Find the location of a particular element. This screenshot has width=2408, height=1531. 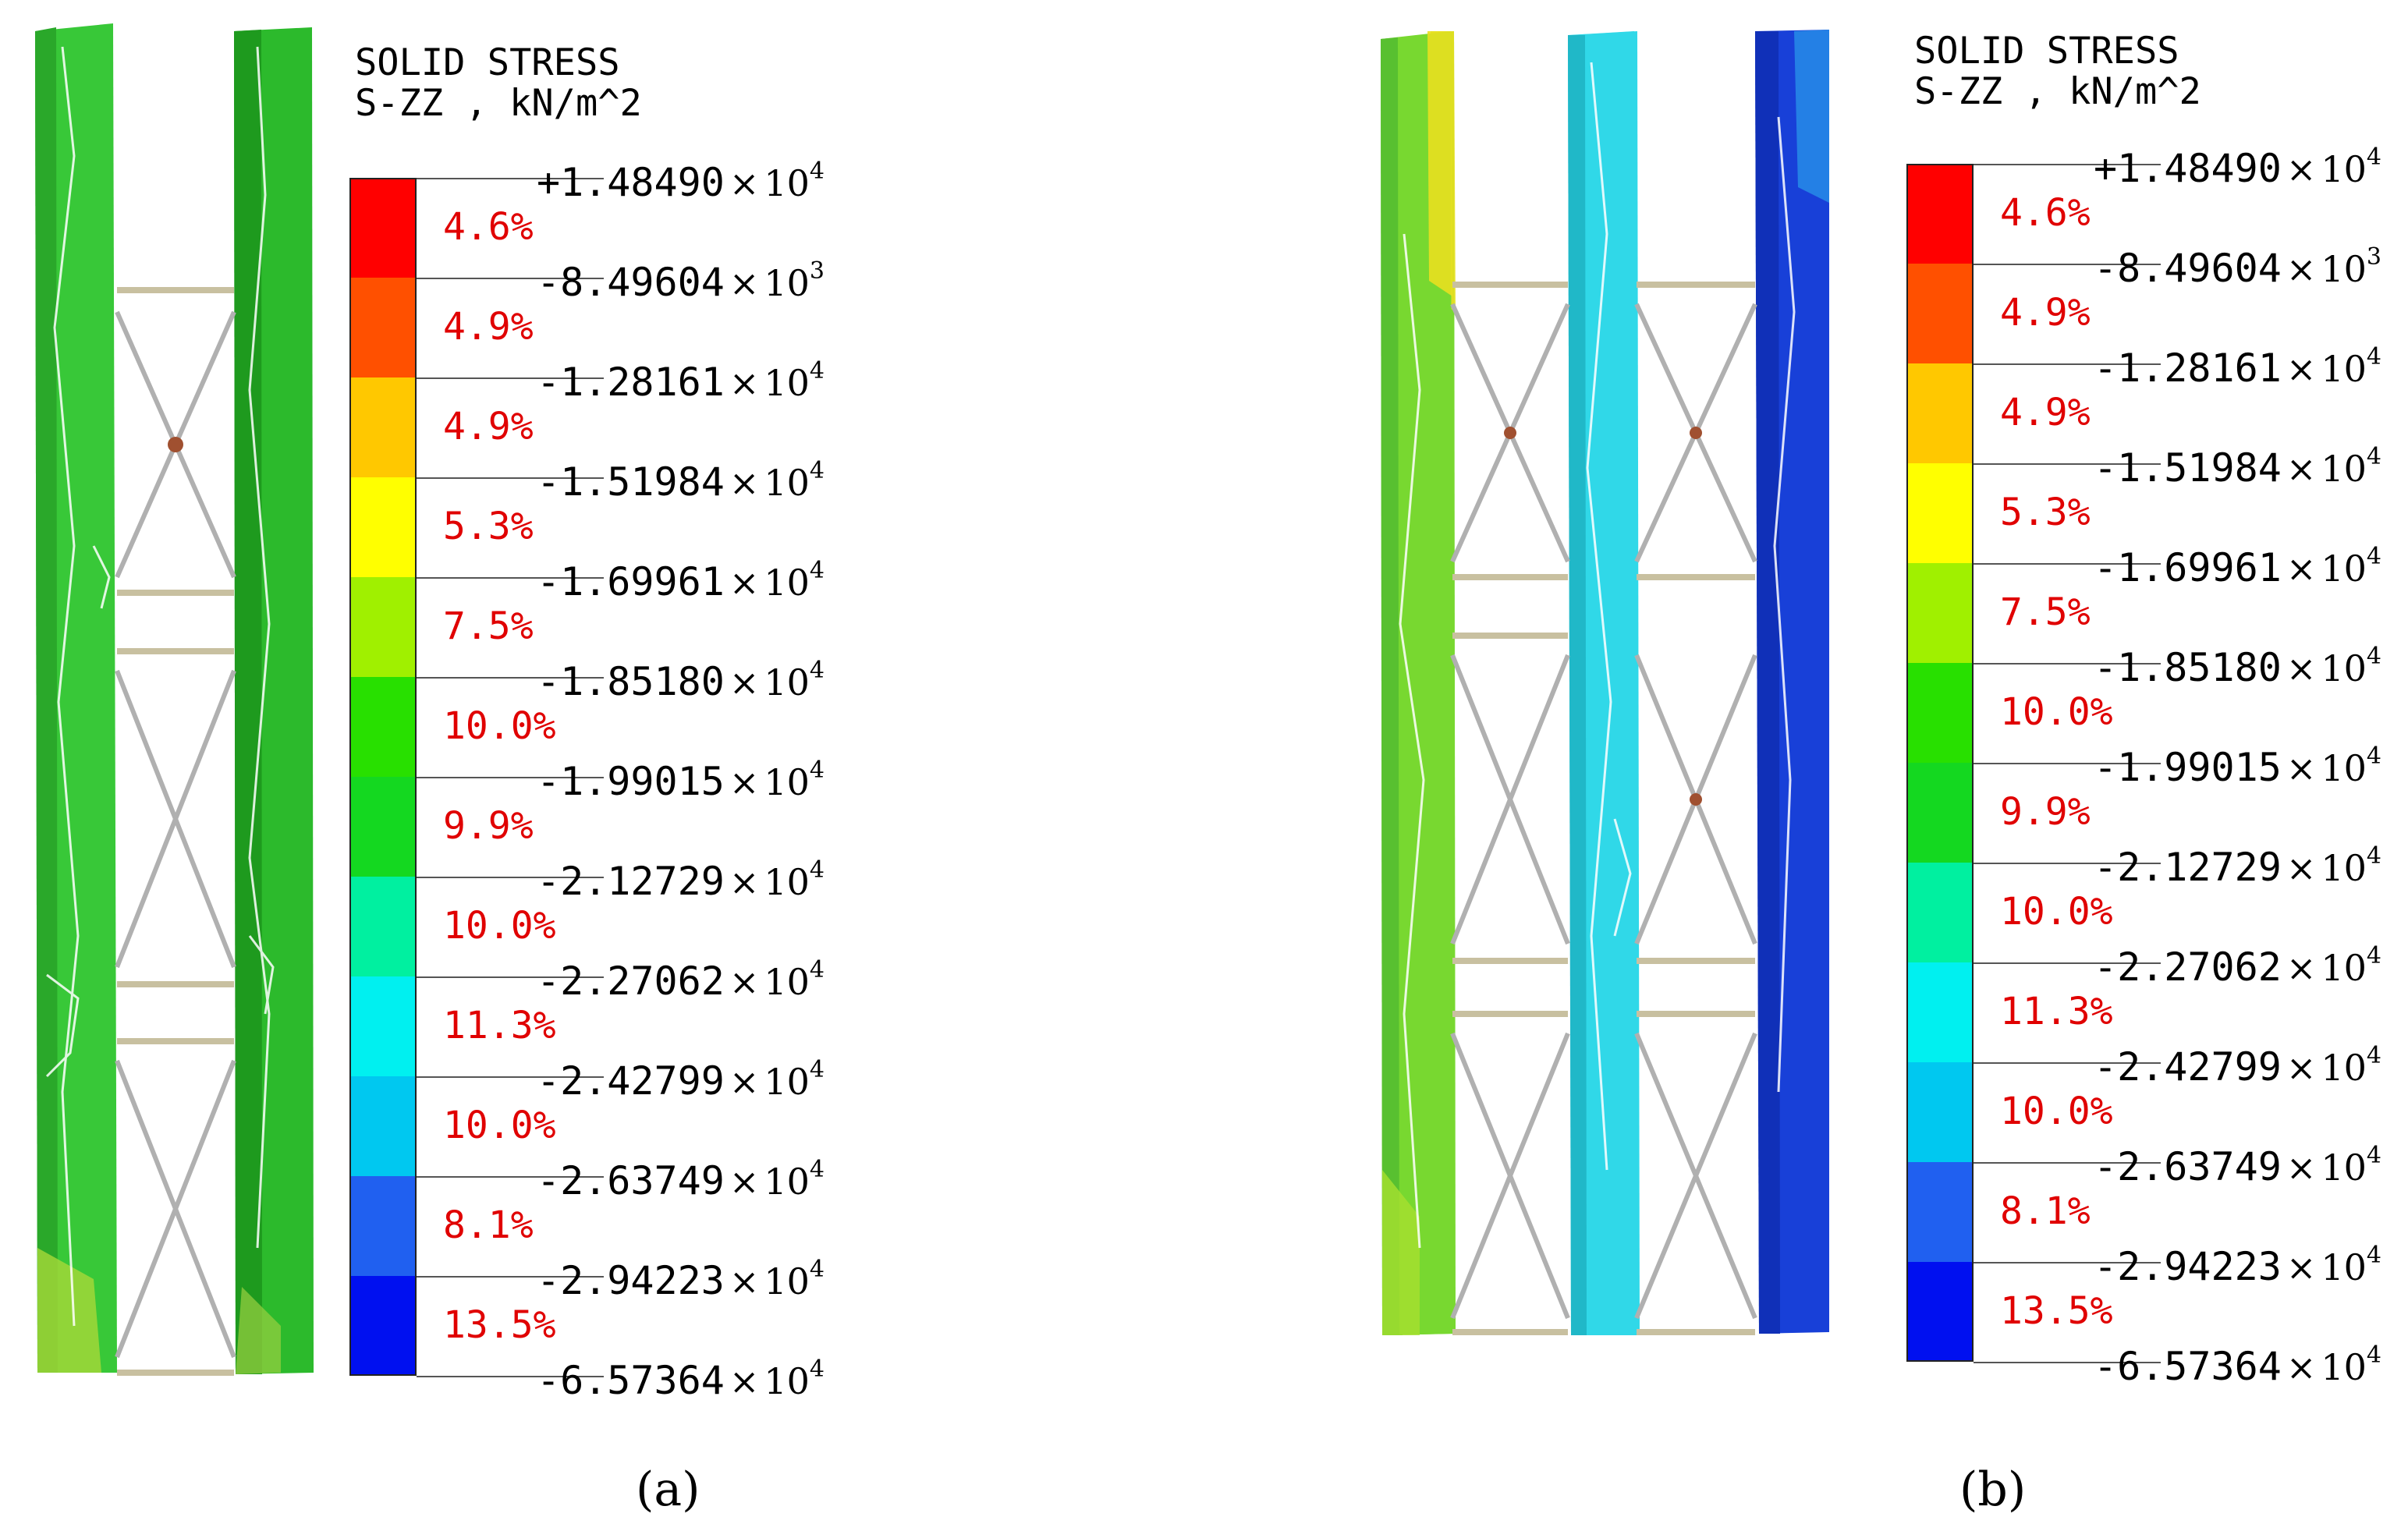

caption: (a) is located at coordinates (668, 1489).